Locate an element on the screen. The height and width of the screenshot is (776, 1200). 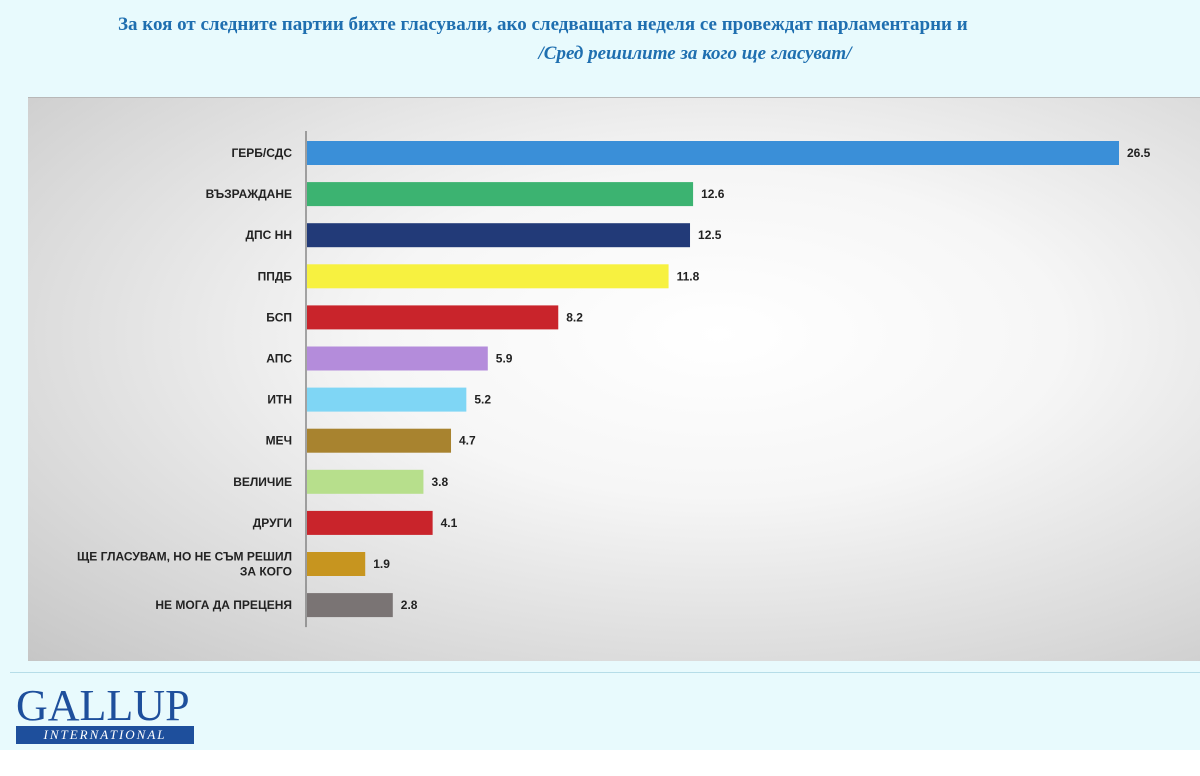
data-label: 1.9 is located at coordinates (381, 564).